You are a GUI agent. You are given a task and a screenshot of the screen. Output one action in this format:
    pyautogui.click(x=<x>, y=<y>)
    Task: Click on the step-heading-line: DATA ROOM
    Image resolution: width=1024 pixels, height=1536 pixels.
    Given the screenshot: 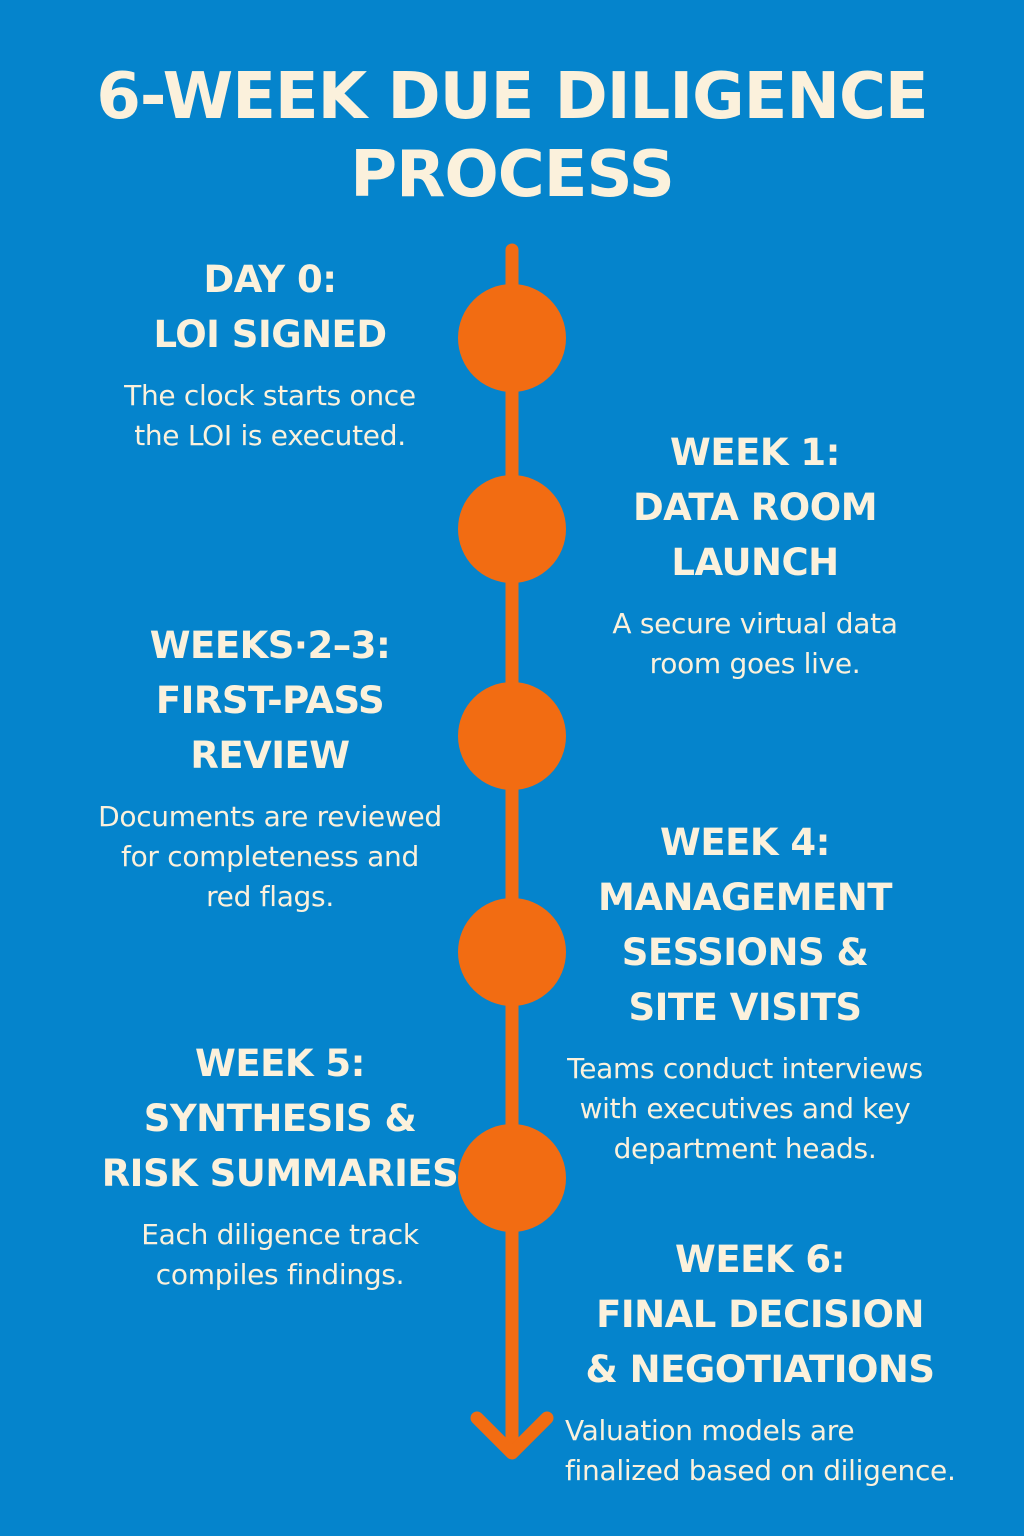 What is the action you would take?
    pyautogui.click(x=755, y=507)
    